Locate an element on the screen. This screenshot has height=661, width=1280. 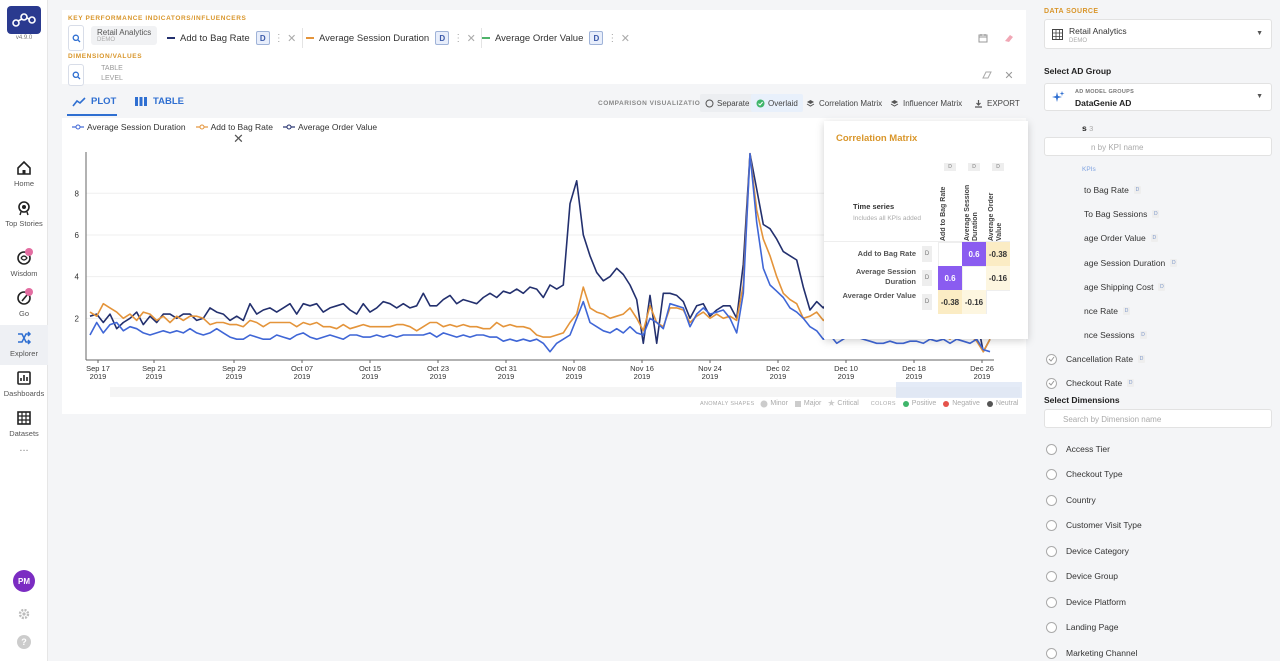
dimension-item-label: Device Category is located at coordinates (1097, 551).